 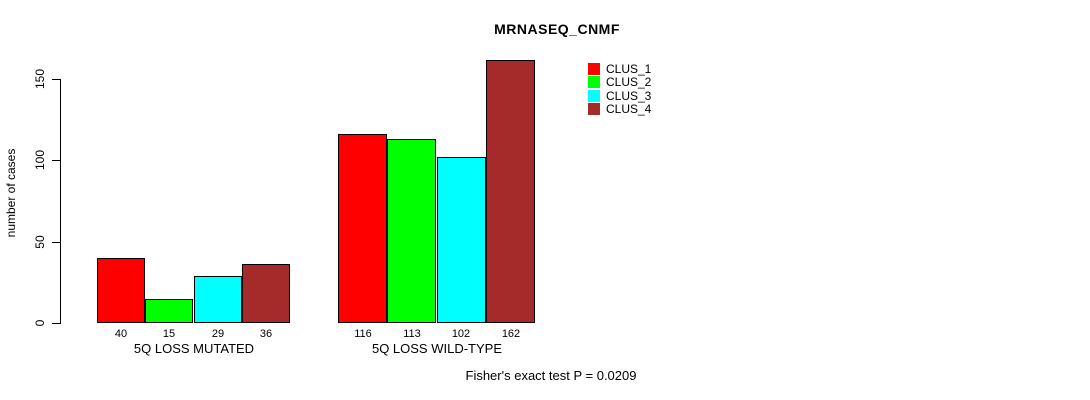 I want to click on y-tick-label: 100, so click(x=40, y=160).